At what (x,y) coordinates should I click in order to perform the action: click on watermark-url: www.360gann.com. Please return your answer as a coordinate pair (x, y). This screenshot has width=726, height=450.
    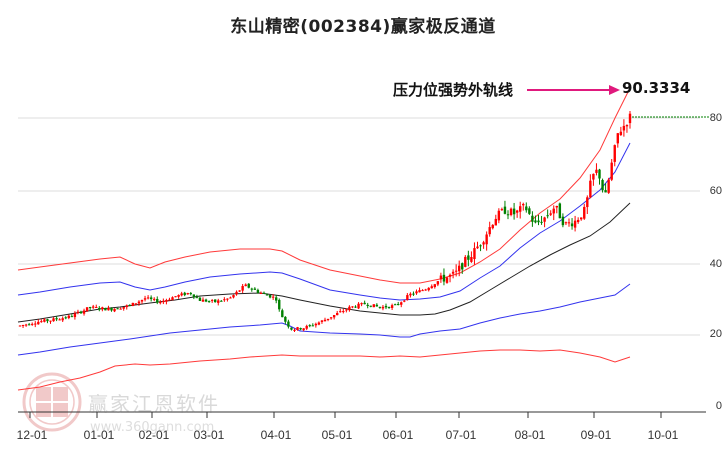
    Looking at the image, I should click on (152, 427).